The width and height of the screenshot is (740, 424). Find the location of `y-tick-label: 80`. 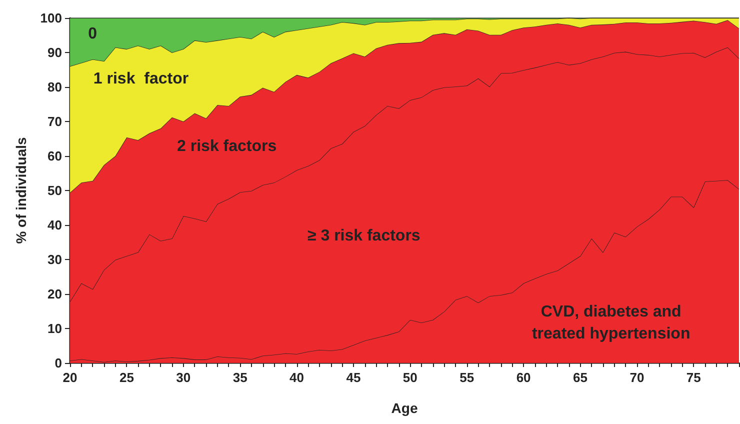

y-tick-label: 80 is located at coordinates (55, 87).